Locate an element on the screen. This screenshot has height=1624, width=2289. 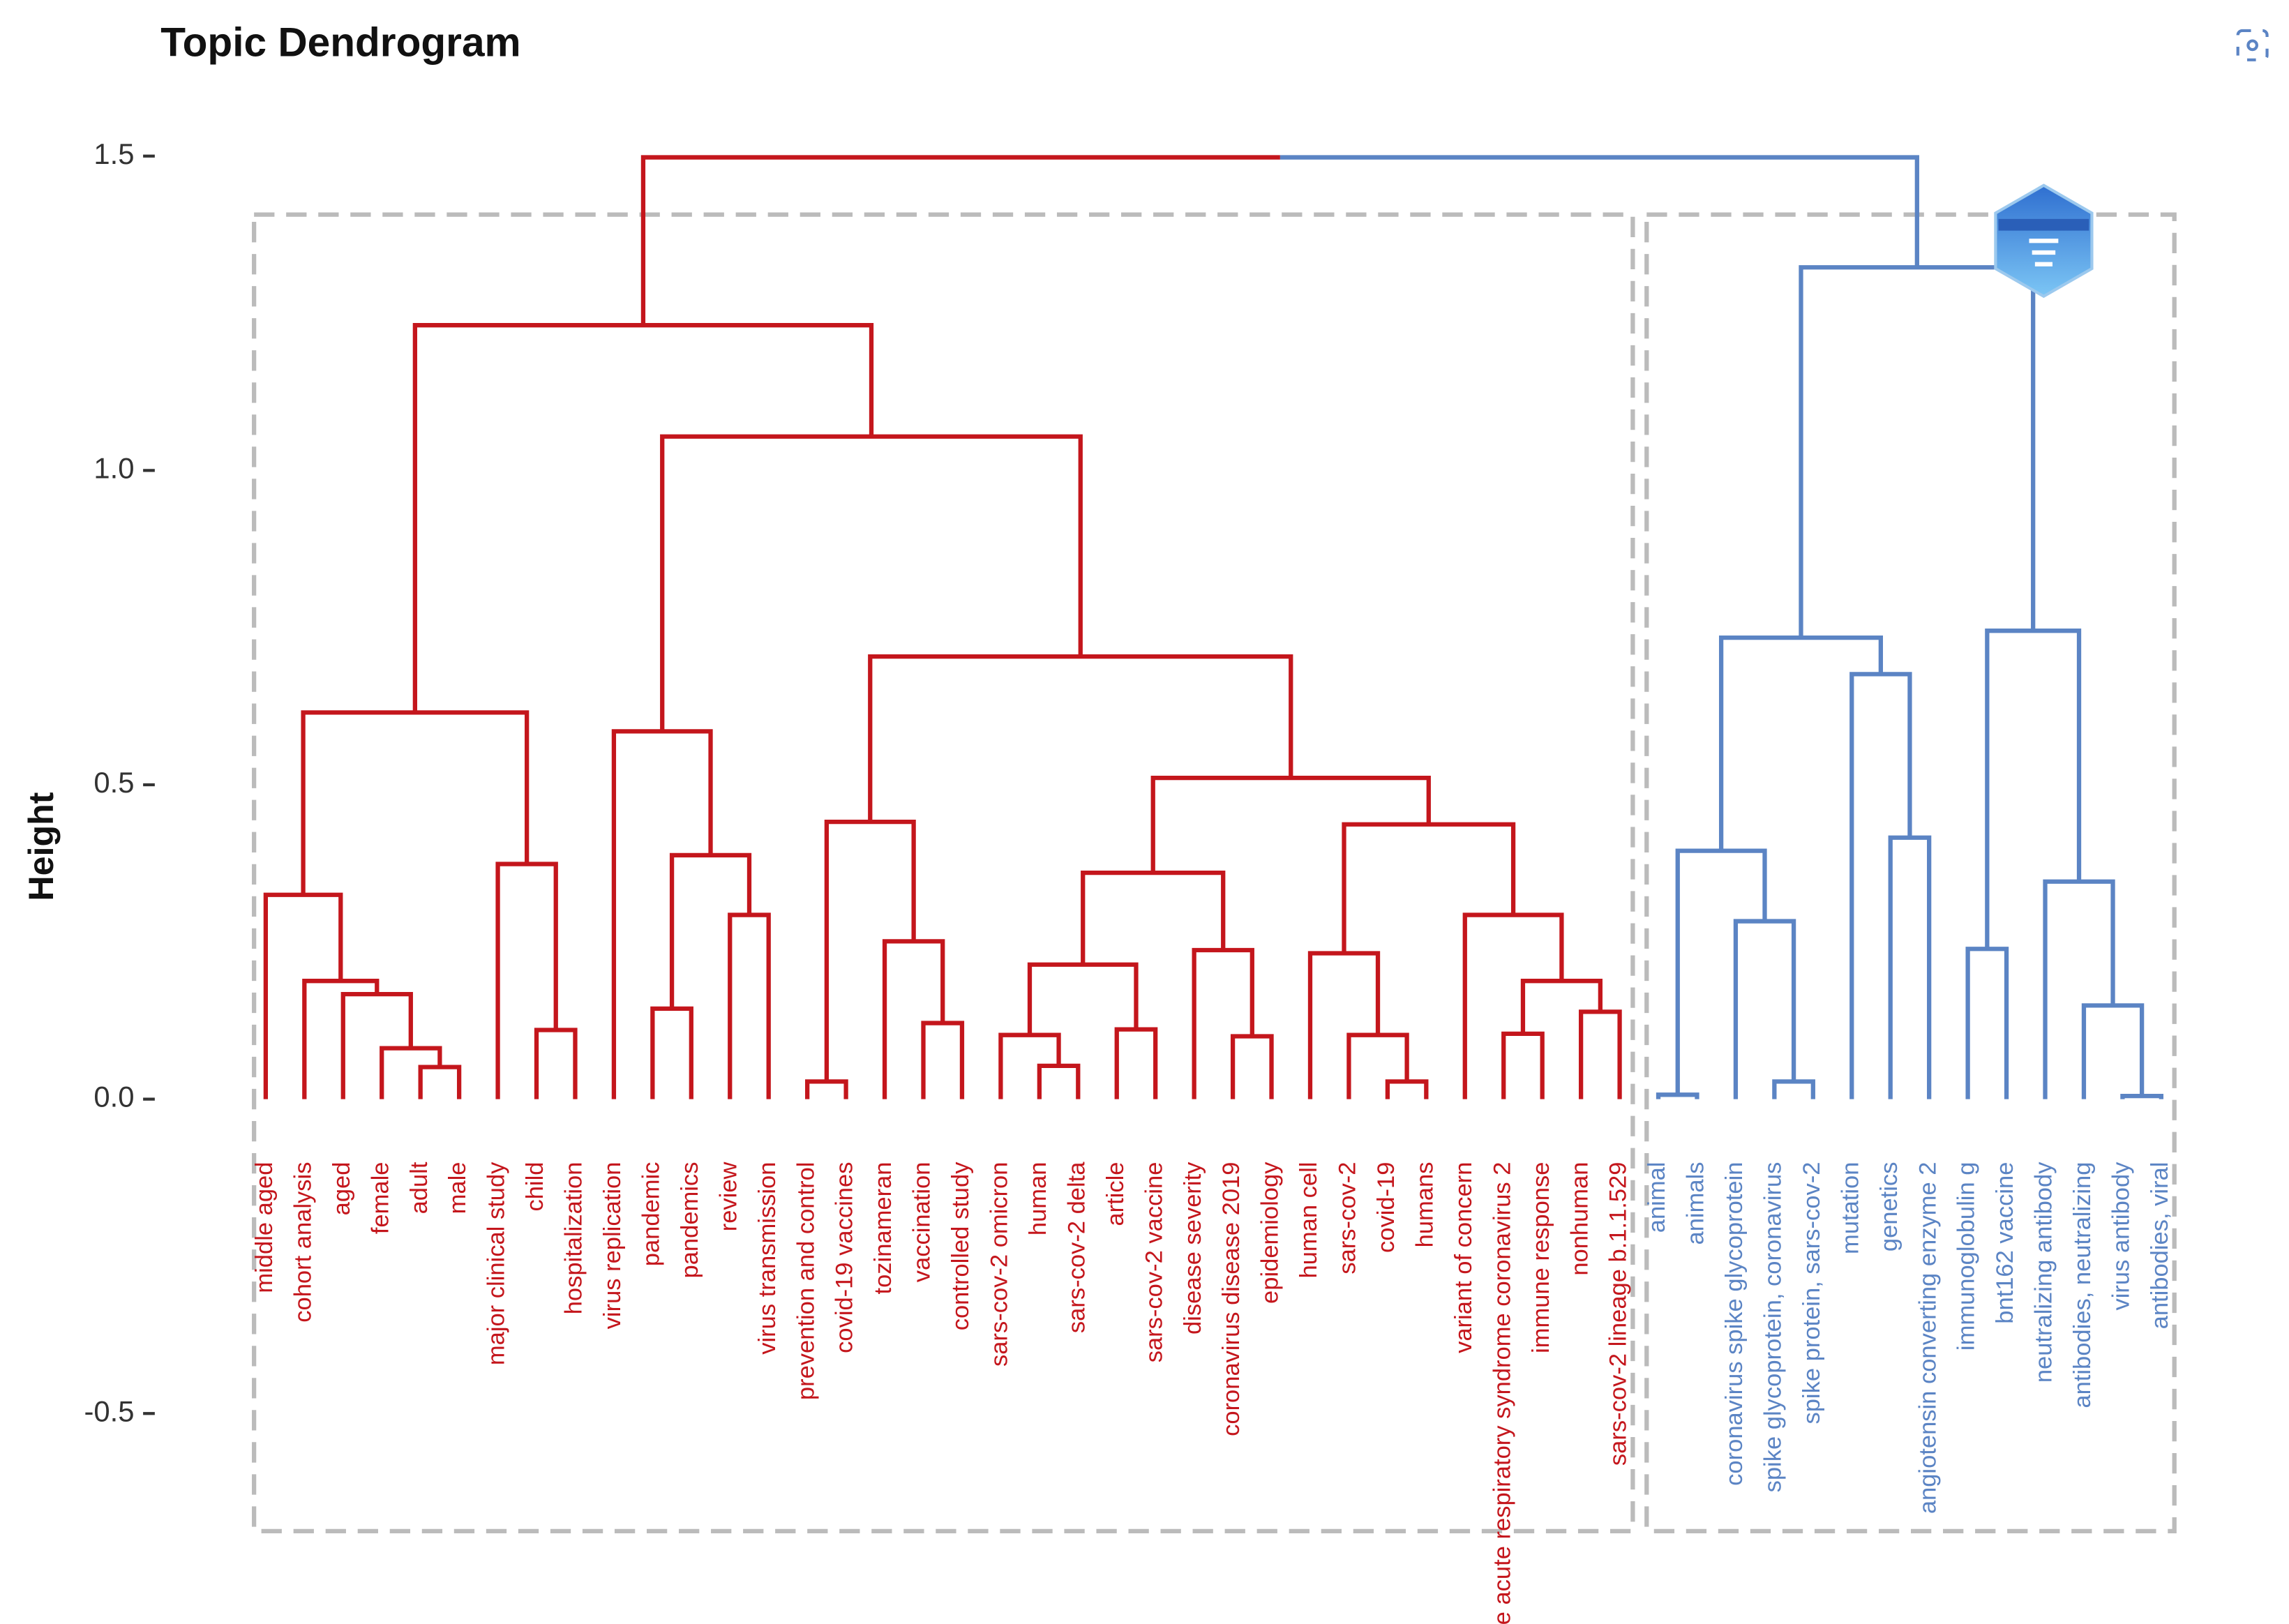
leaf-label: covid-19 is located at coordinates (1386, 1207).